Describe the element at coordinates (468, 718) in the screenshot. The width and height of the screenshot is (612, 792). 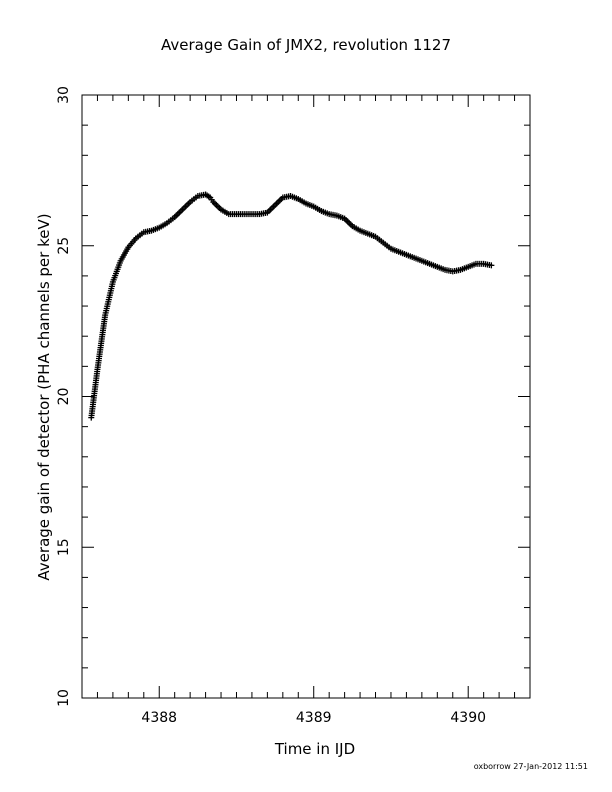
I see `x-tick-label: 4390` at that location.